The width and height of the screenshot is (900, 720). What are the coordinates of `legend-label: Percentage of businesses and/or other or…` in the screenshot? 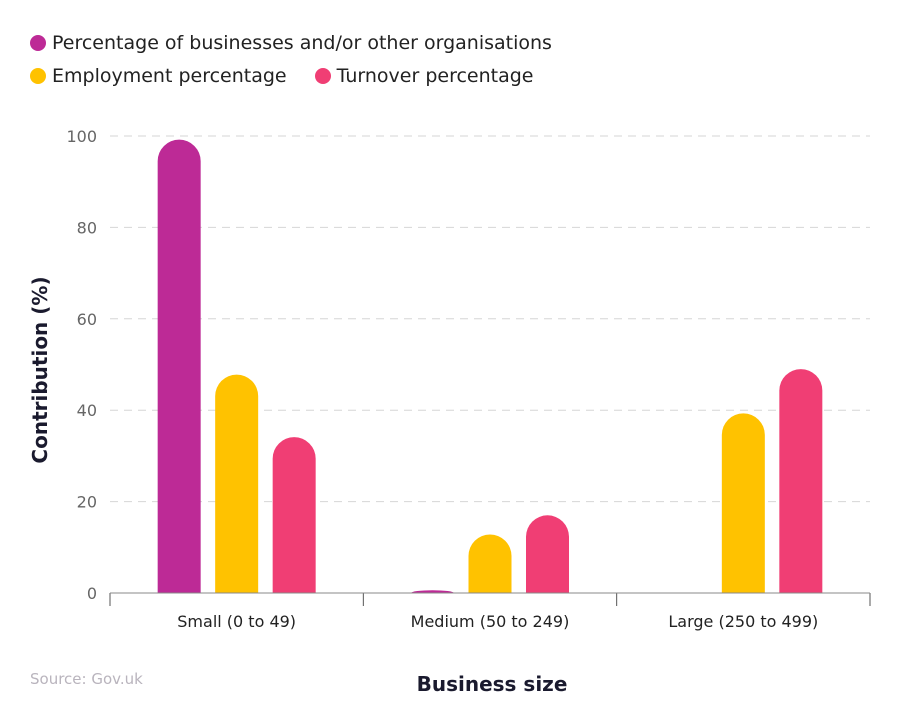 It's located at (302, 42).